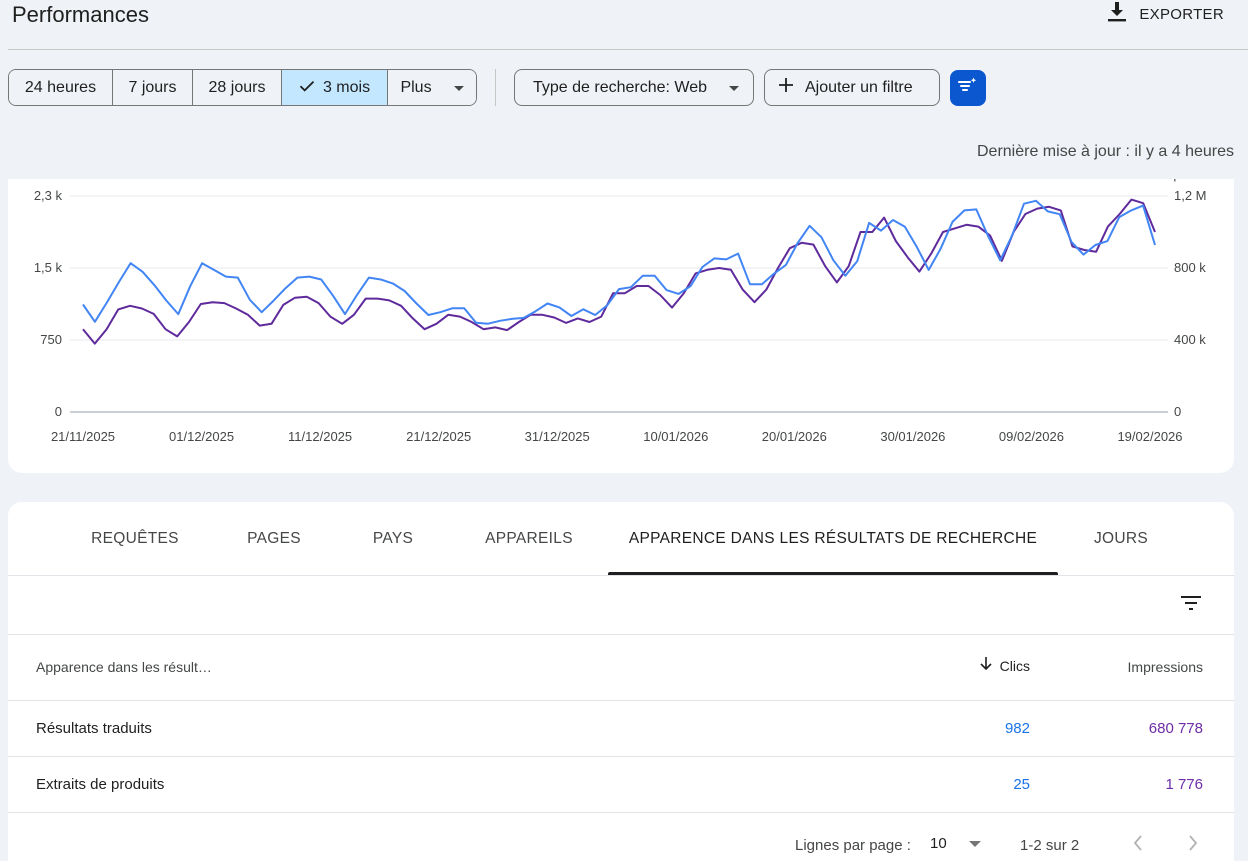 The width and height of the screenshot is (1248, 861). I want to click on date-range-label: 28 jours, so click(237, 87).